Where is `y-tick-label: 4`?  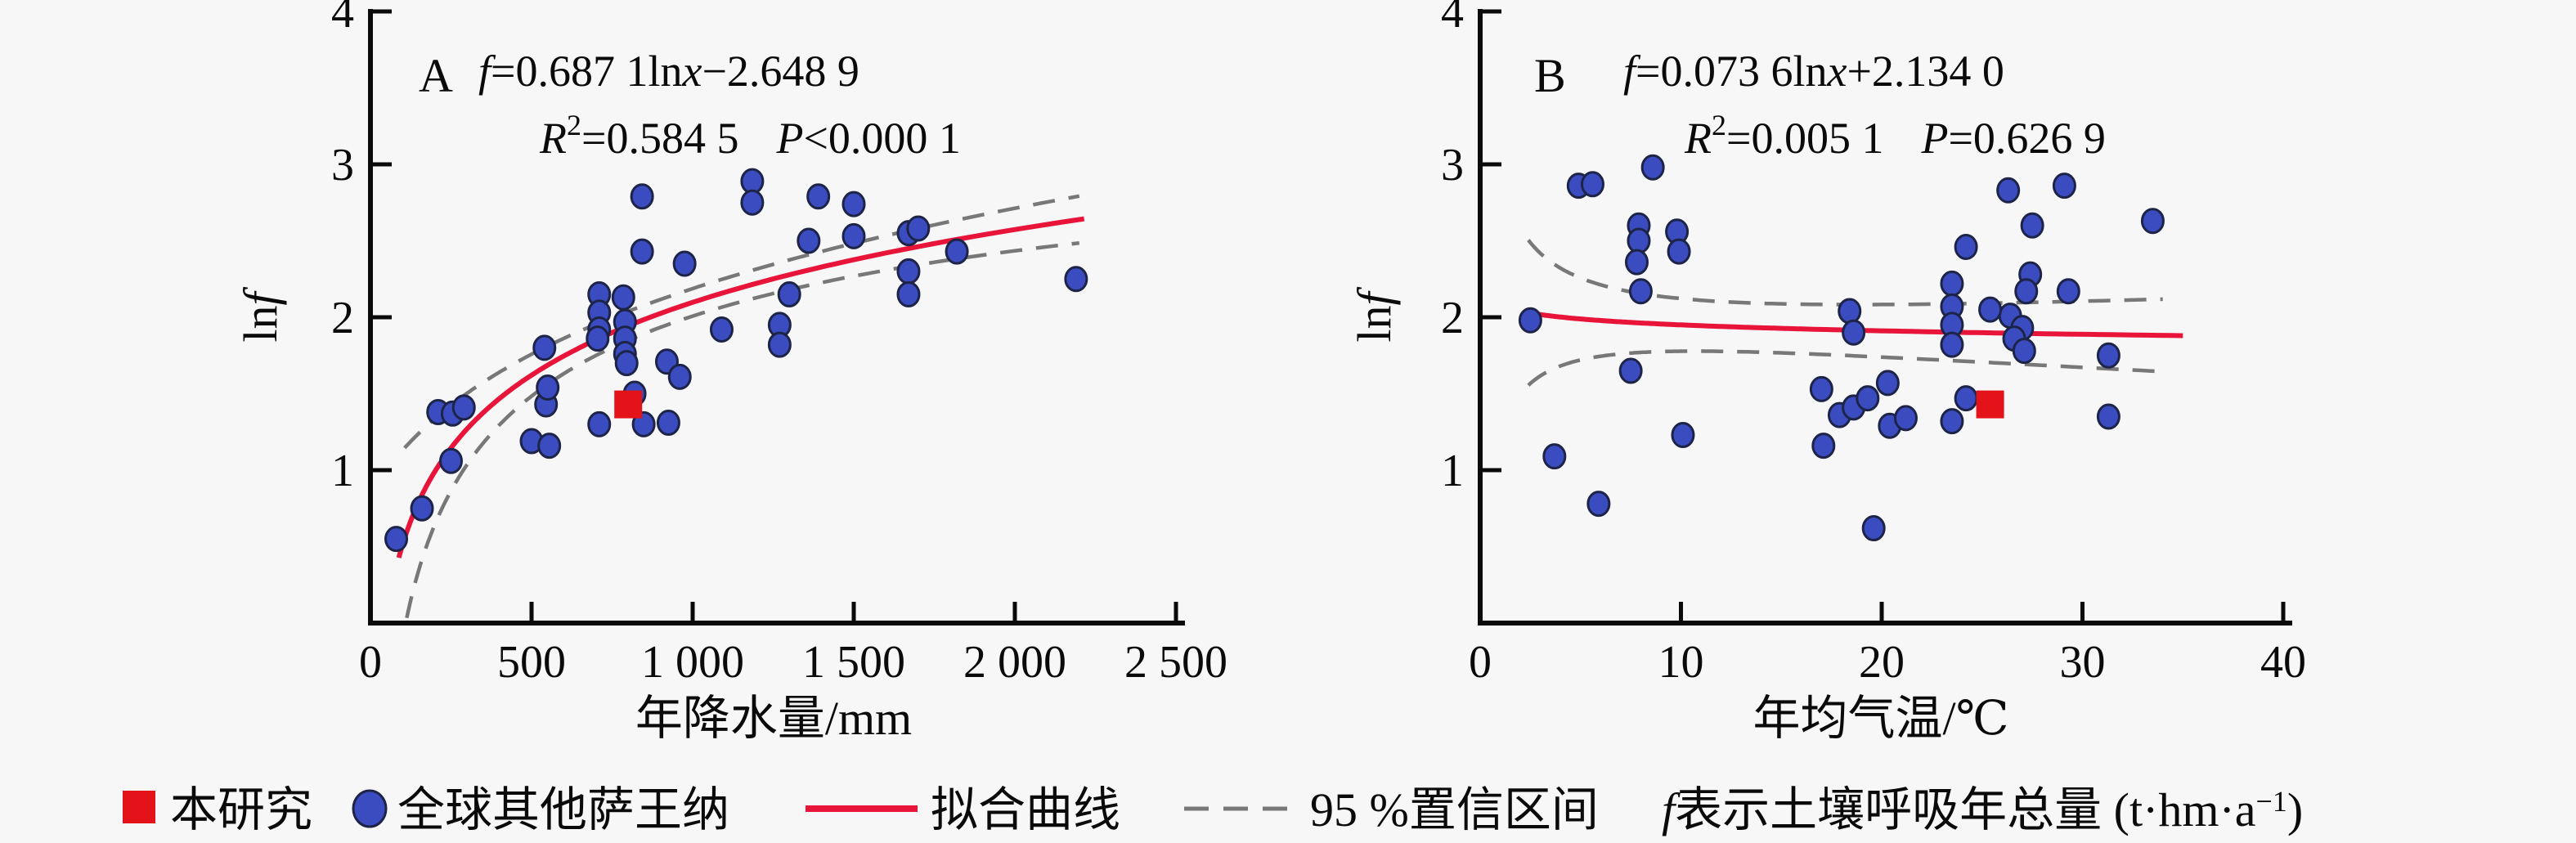
y-tick-label: 4 is located at coordinates (1452, 19).